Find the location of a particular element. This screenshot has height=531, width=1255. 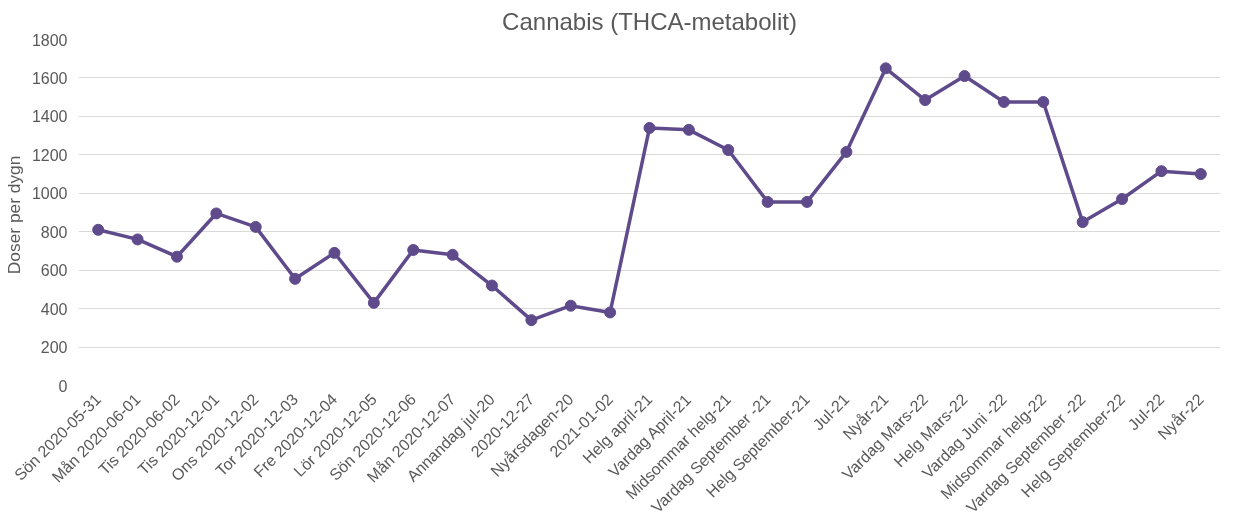

y-axis-title: Doser per dygn is located at coordinates (13, 215).